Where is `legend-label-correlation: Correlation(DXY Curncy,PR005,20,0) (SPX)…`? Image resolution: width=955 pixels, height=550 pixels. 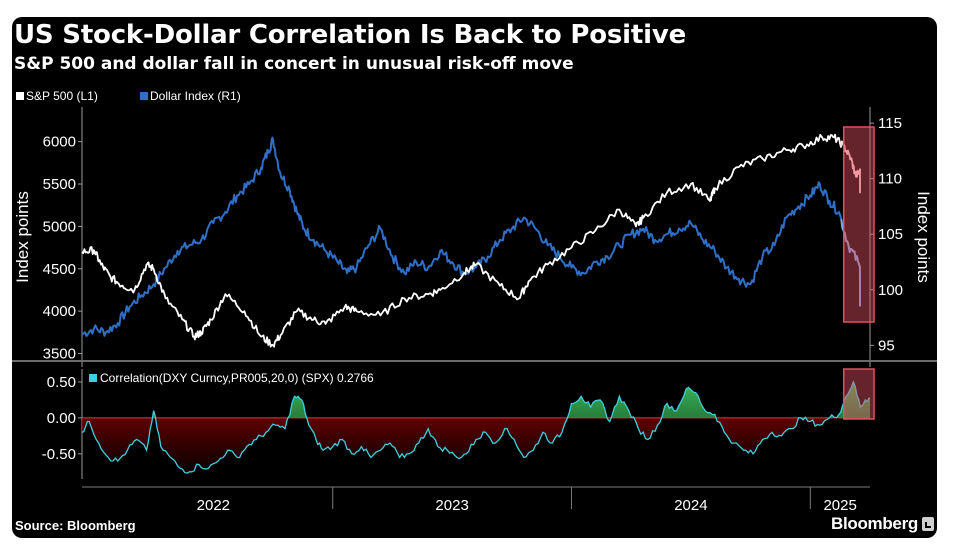
legend-label-correlation: Correlation(DXY Curncy,PR005,20,0) (SPX)… is located at coordinates (237, 378).